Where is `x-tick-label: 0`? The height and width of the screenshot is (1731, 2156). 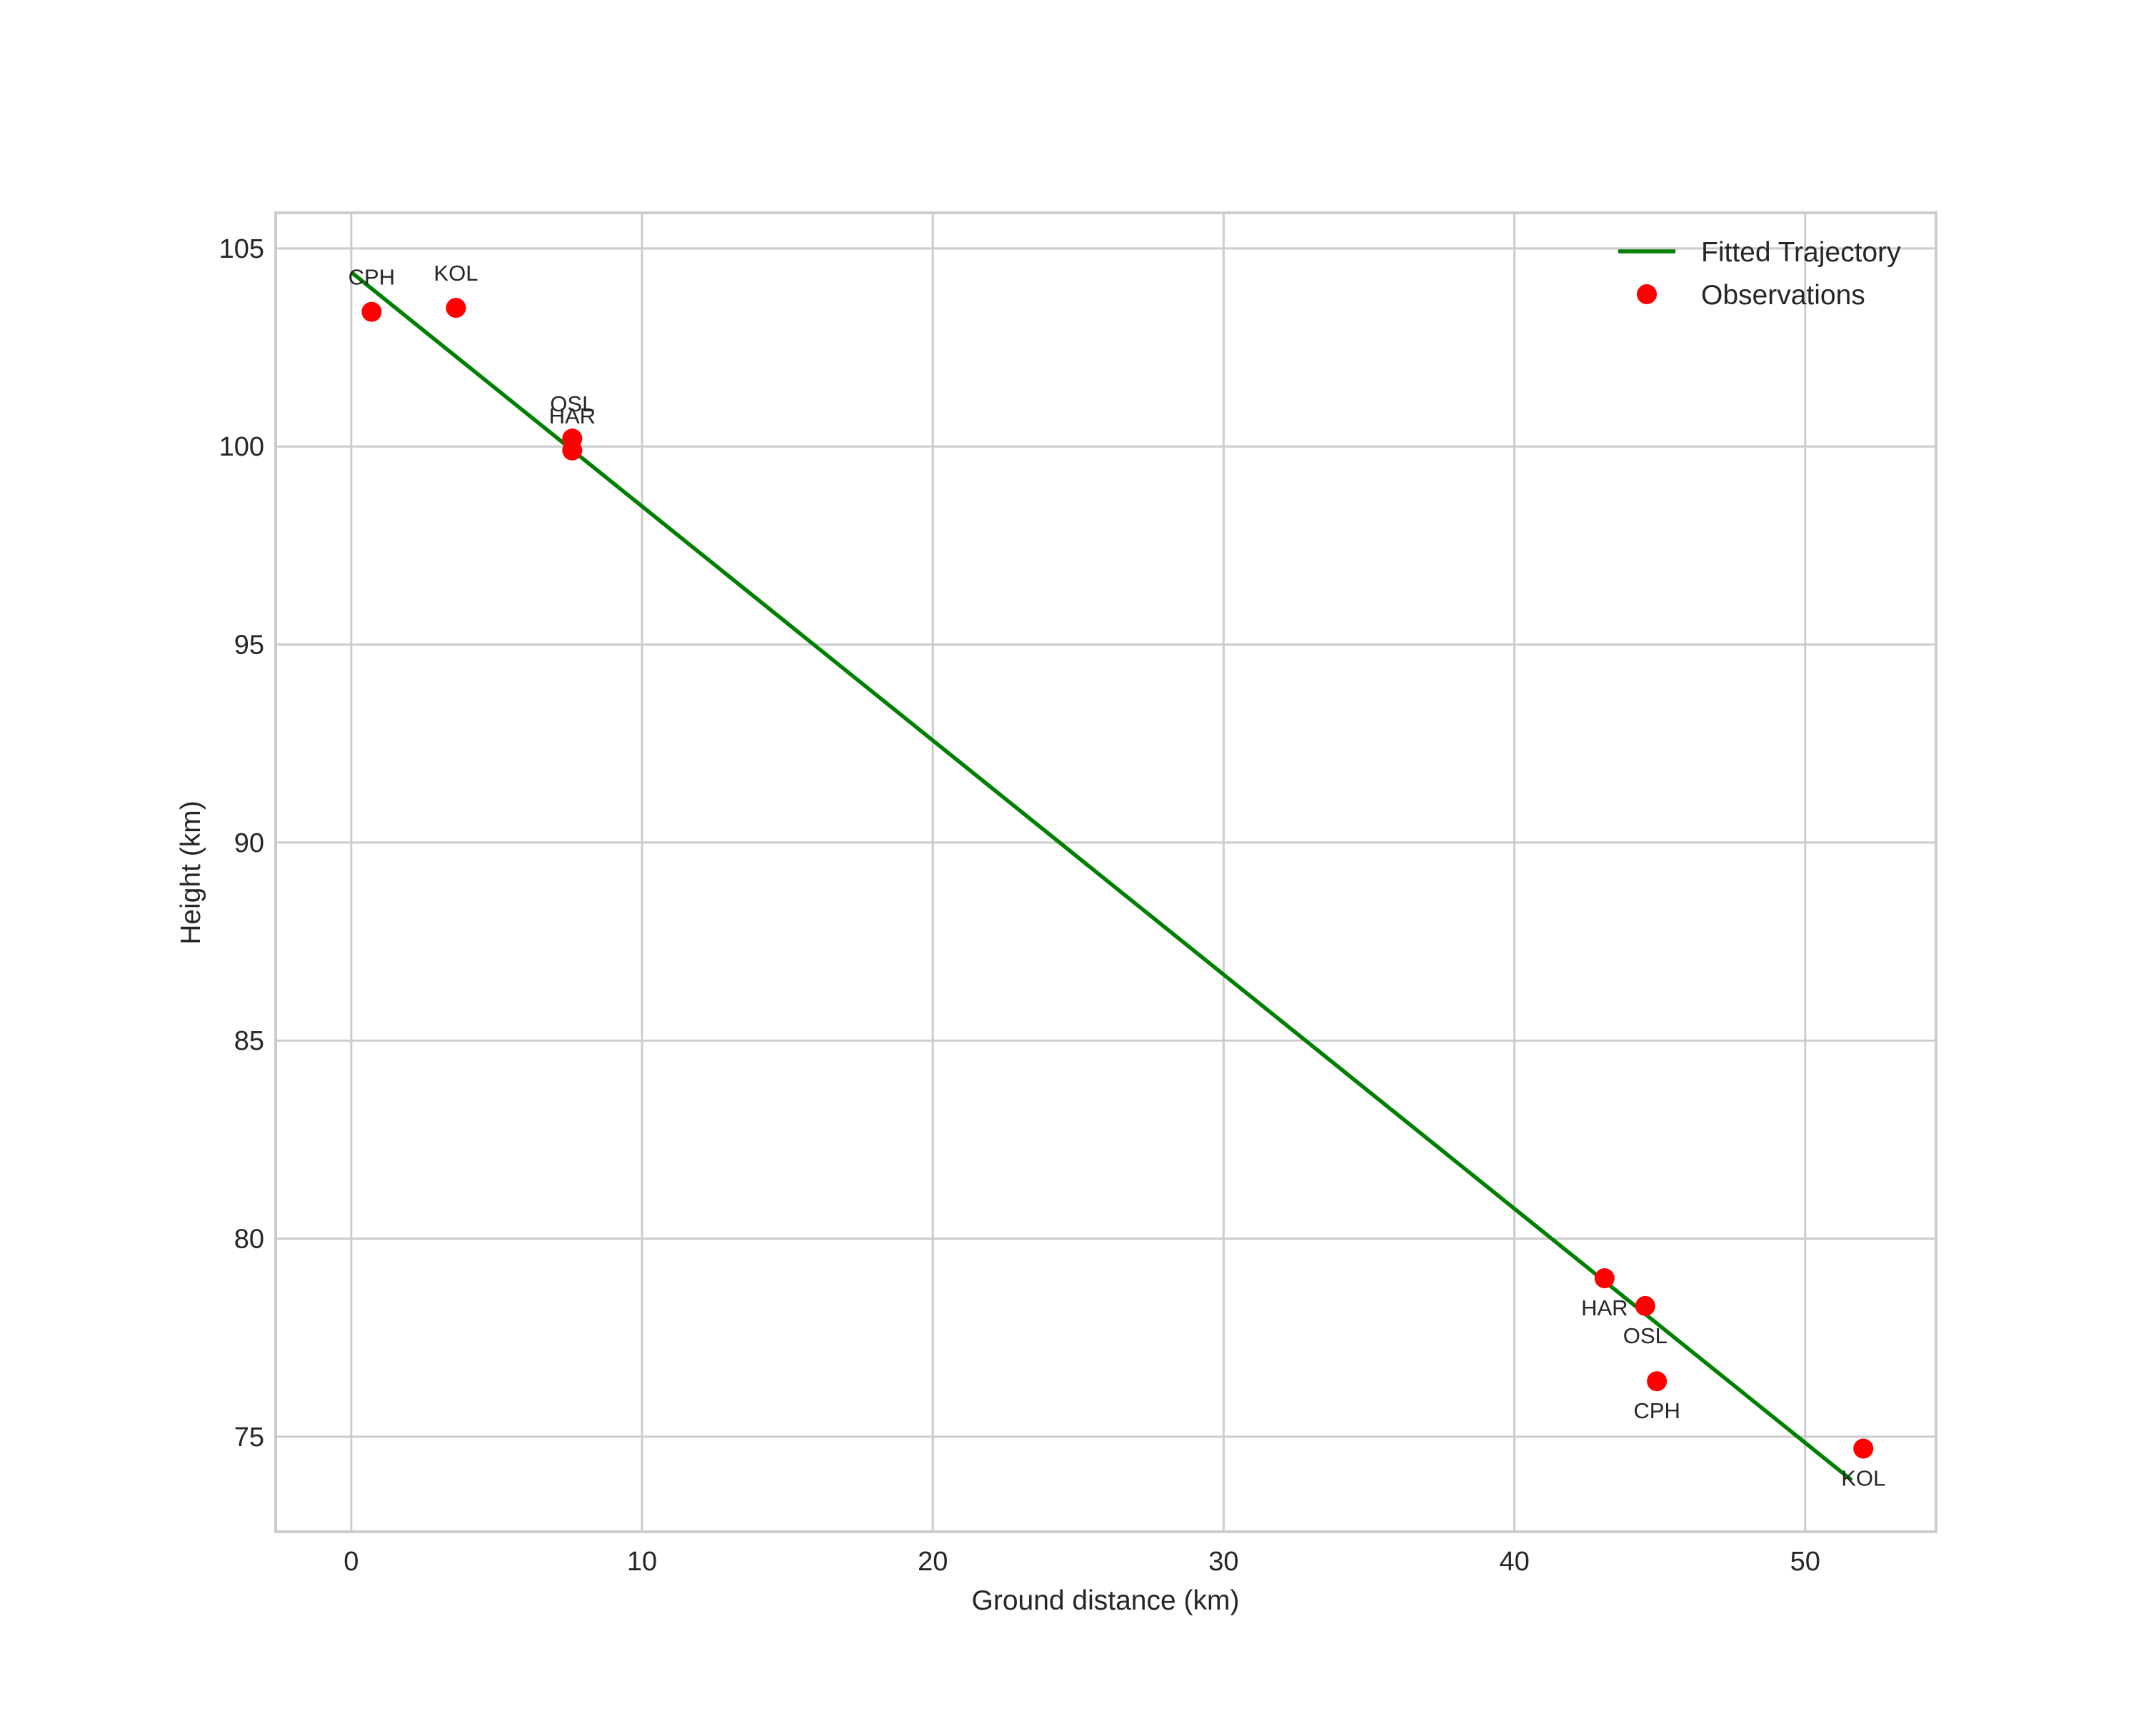 x-tick-label: 0 is located at coordinates (352, 1562).